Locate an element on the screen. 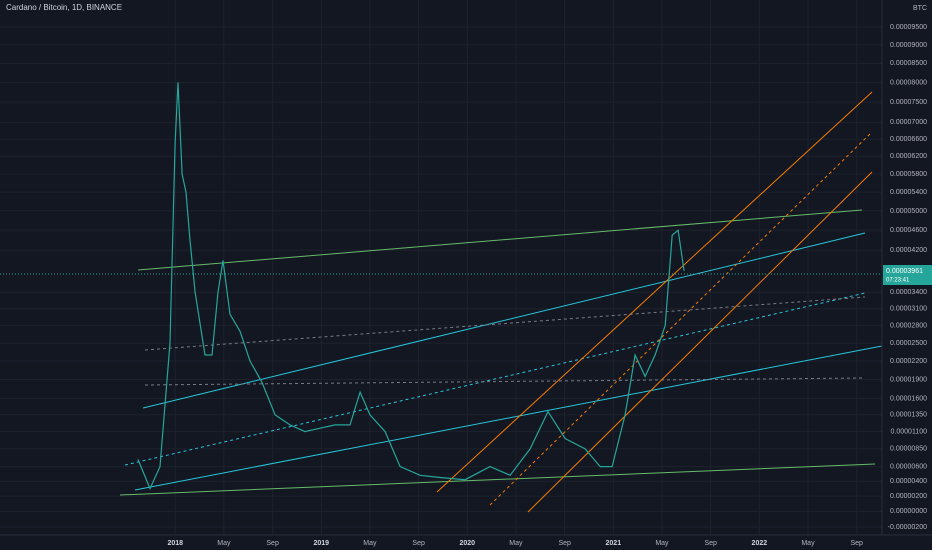 This screenshot has height=550, width=932. y-tick-label: 0.00007500 is located at coordinates (908, 102).